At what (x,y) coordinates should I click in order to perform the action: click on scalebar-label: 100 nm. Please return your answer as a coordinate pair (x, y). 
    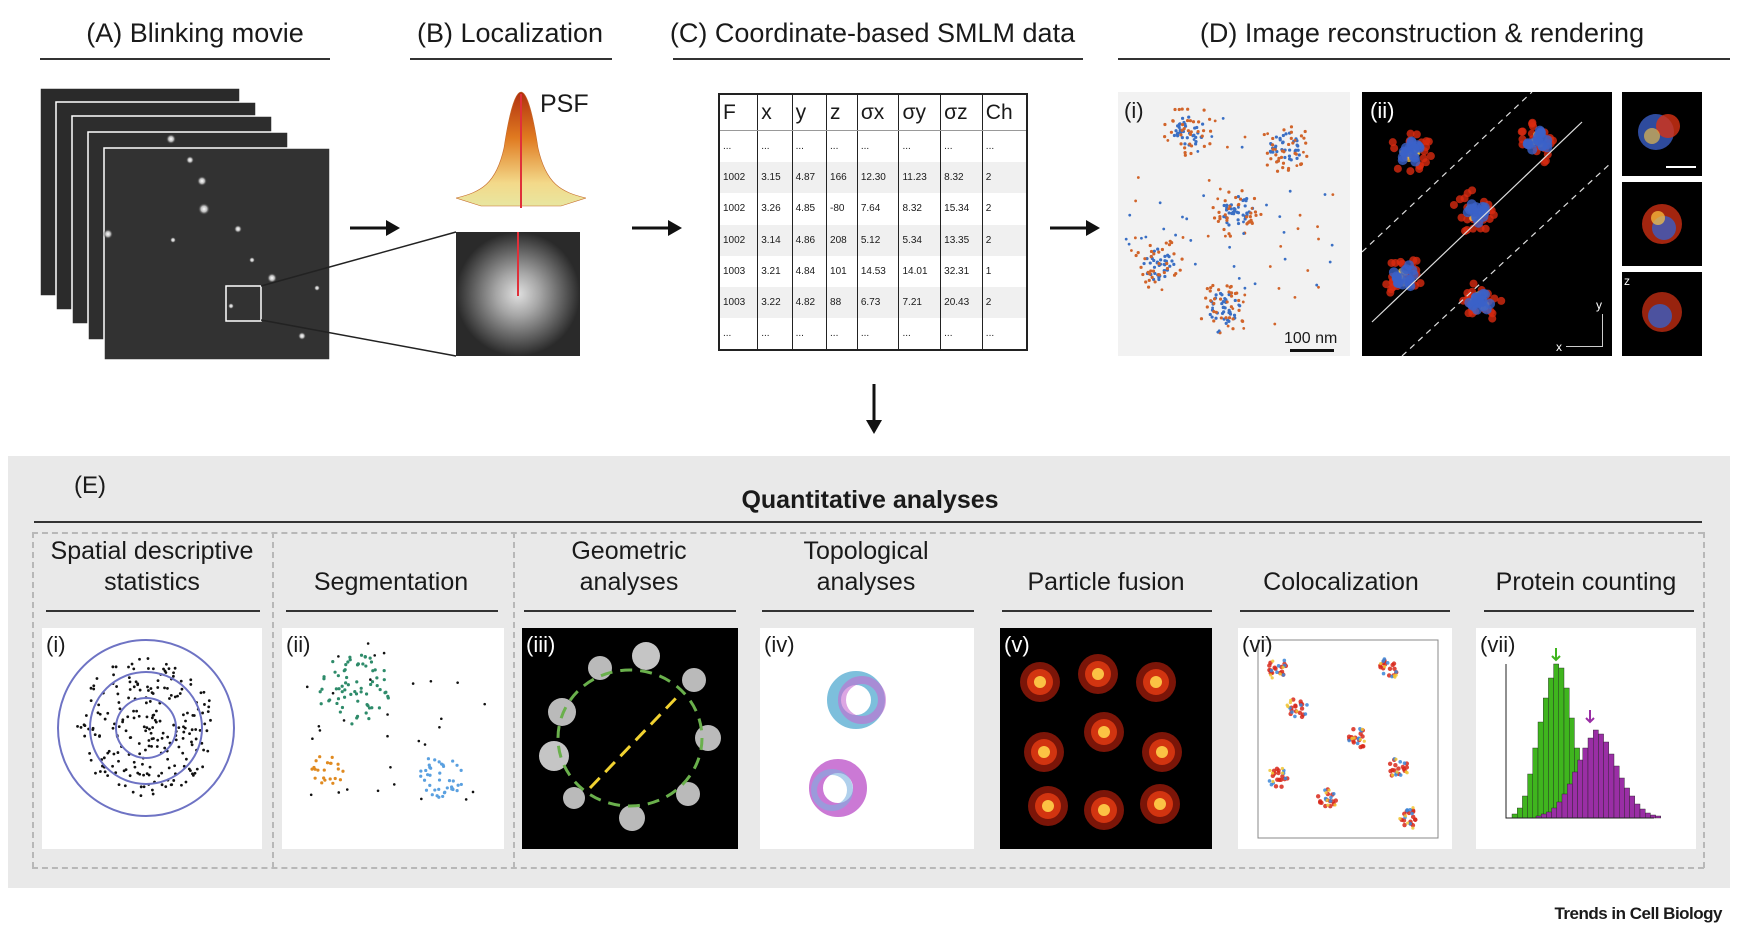
    Looking at the image, I should click on (1311, 338).